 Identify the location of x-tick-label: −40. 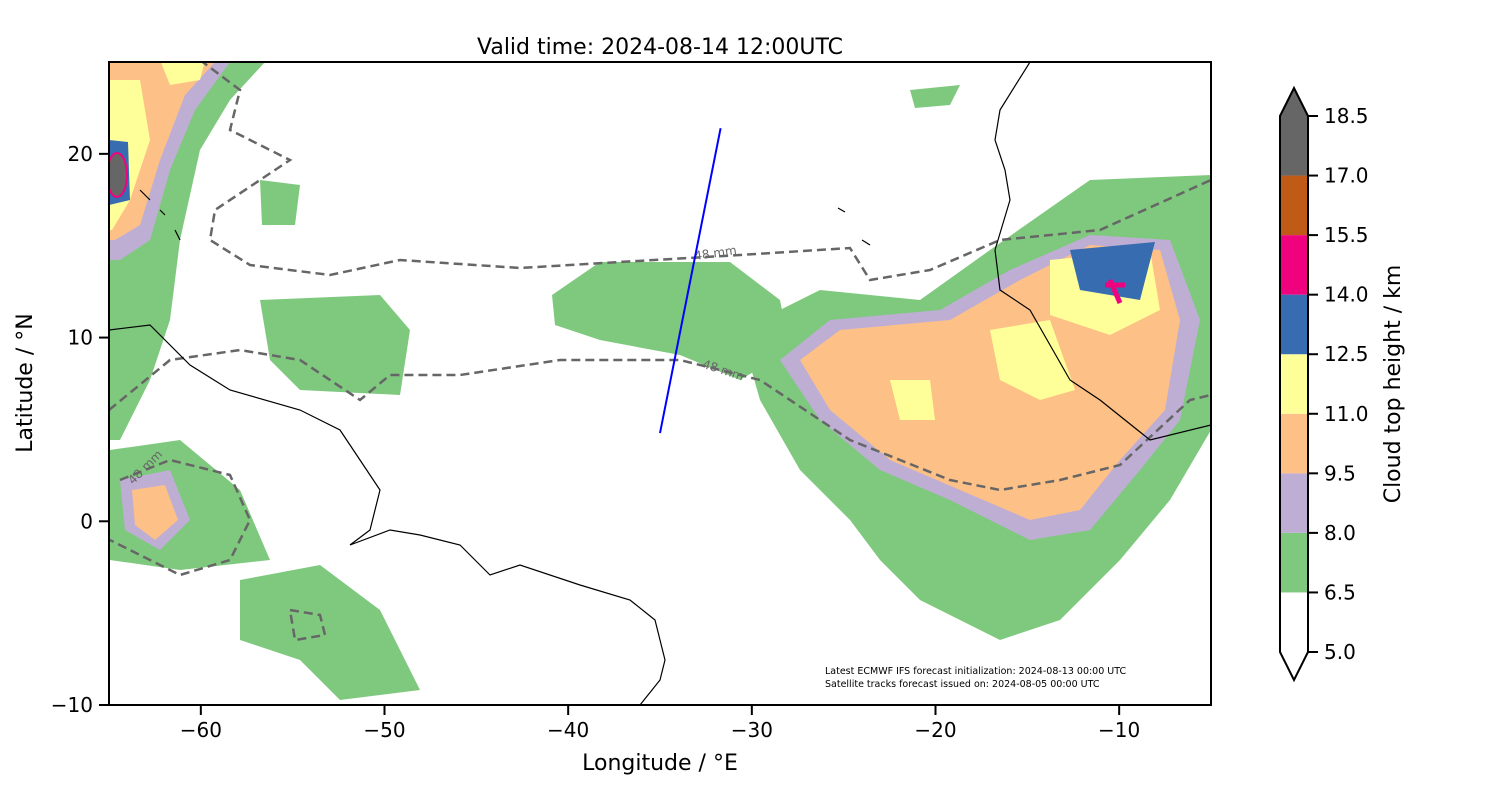
(568, 730).